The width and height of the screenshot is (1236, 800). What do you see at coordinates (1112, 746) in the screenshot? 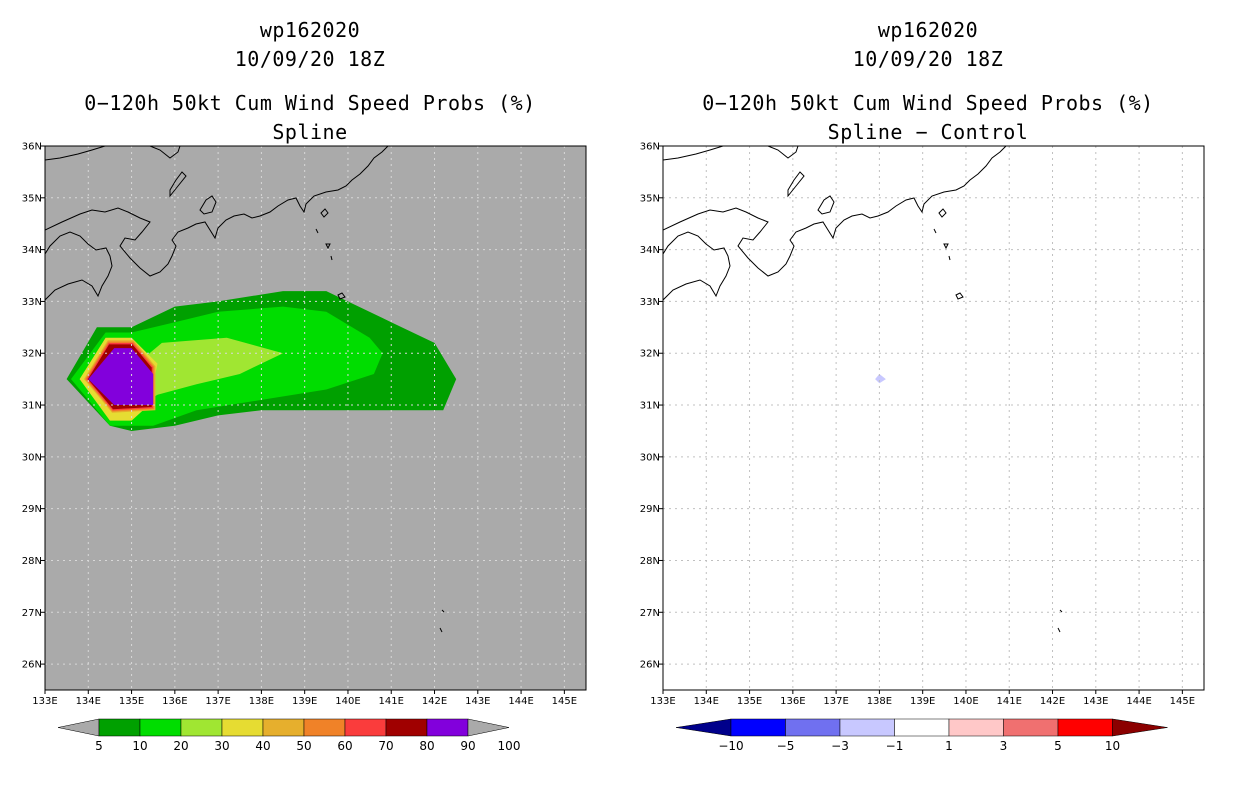
I see `right-colorbar-label: 10` at bounding box center [1112, 746].